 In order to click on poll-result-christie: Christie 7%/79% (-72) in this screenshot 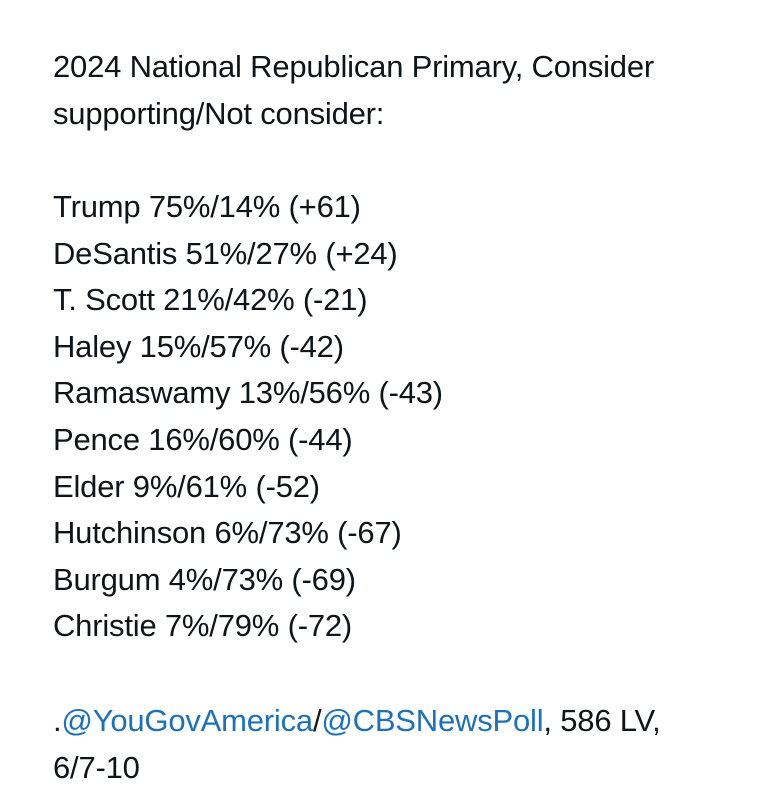, I will do `click(203, 626)`.